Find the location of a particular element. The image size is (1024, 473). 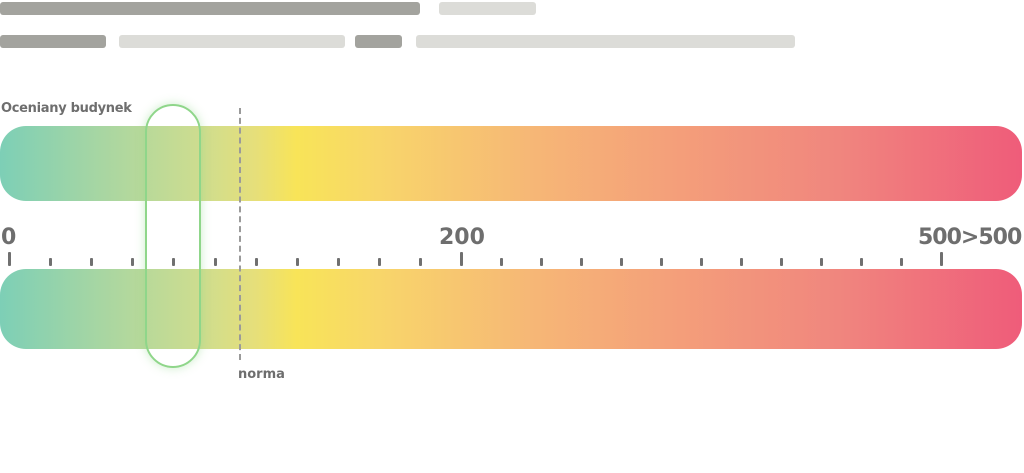

norma-label: norma is located at coordinates (261, 374).